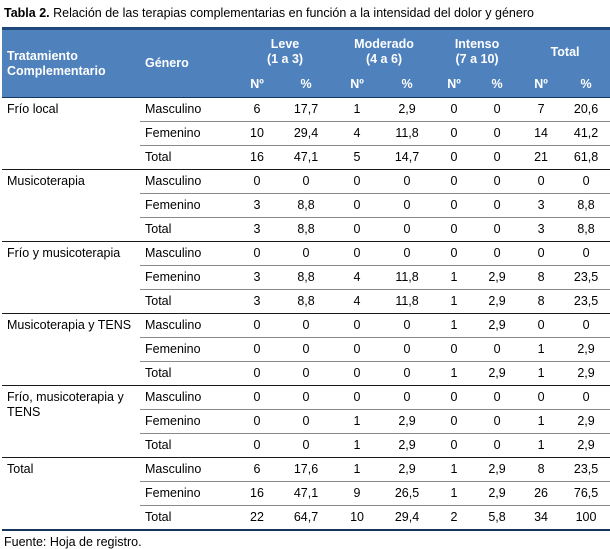 The image size is (610, 549). I want to click on value-cell: 2, so click(454, 517).